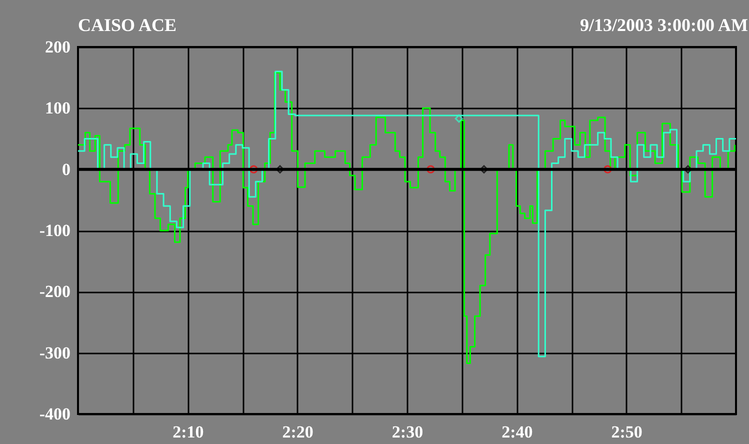 This screenshot has height=444, width=749. I want to click on x-tick-label: 2:20, so click(298, 432).